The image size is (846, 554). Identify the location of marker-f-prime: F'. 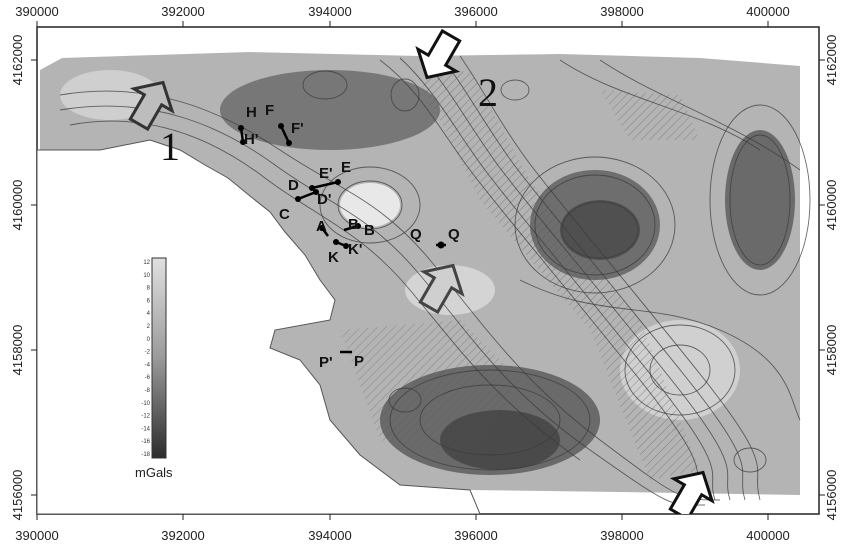
(297, 128).